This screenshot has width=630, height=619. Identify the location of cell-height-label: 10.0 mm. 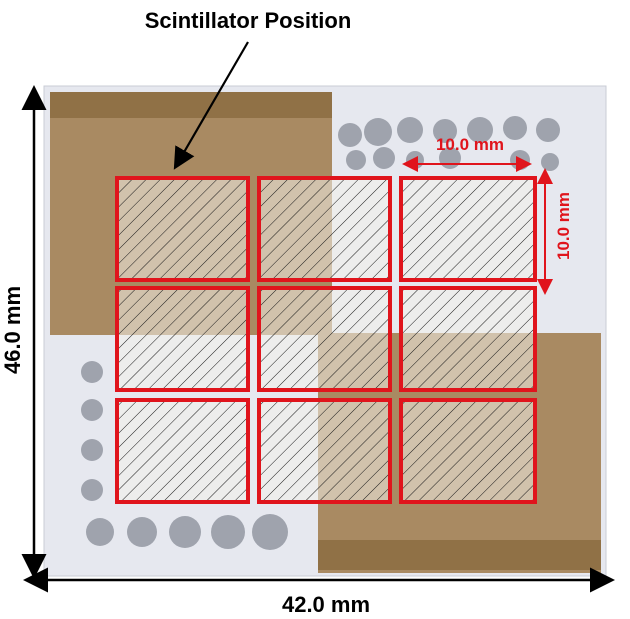
(563, 226).